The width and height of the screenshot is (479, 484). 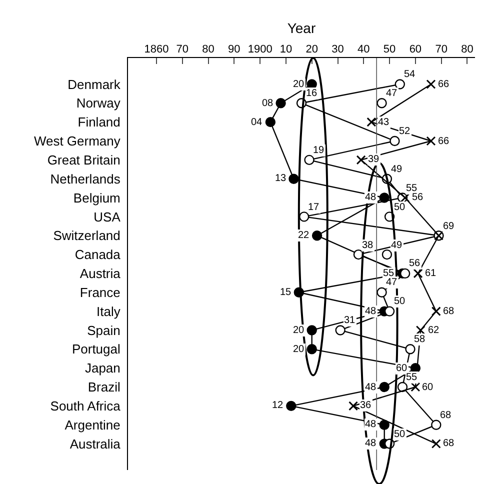 What do you see at coordinates (338, 50) in the screenshot?
I see `x-tick-label: 30` at bounding box center [338, 50].